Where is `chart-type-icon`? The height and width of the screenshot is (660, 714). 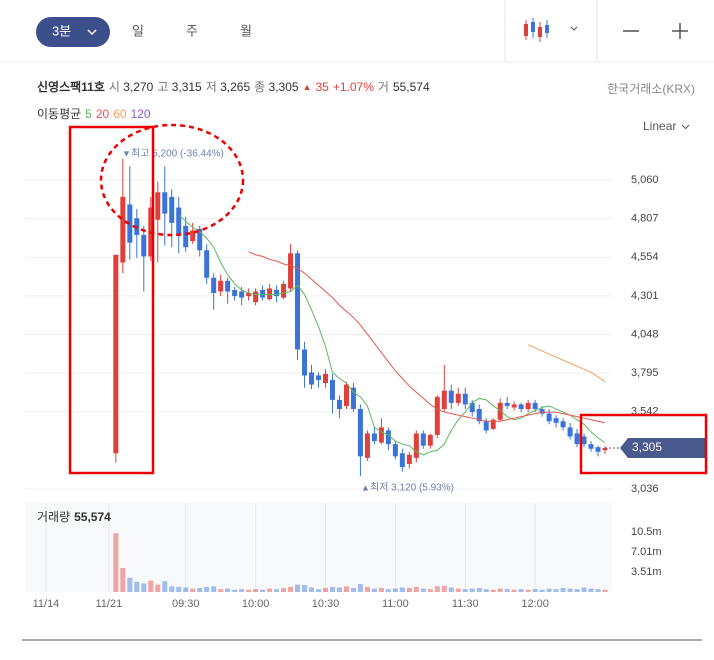 chart-type-icon is located at coordinates (536, 30).